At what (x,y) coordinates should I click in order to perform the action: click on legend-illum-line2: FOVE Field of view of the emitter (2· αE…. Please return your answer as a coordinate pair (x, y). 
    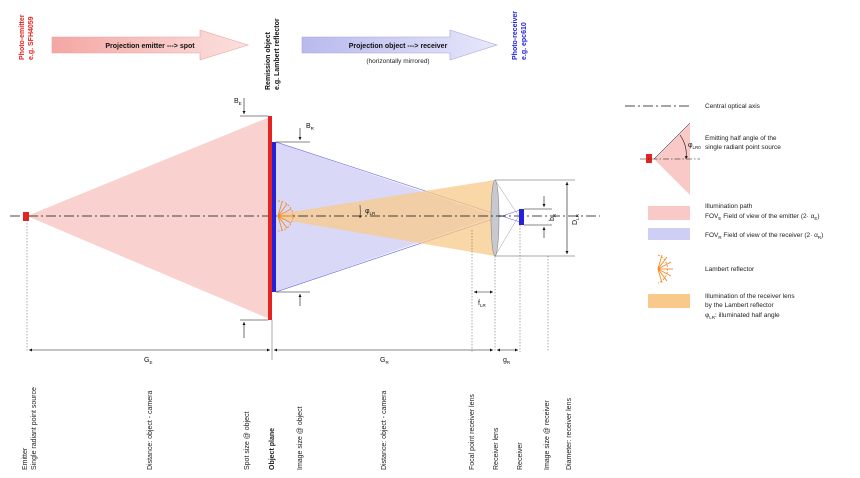
    Looking at the image, I should click on (762, 217).